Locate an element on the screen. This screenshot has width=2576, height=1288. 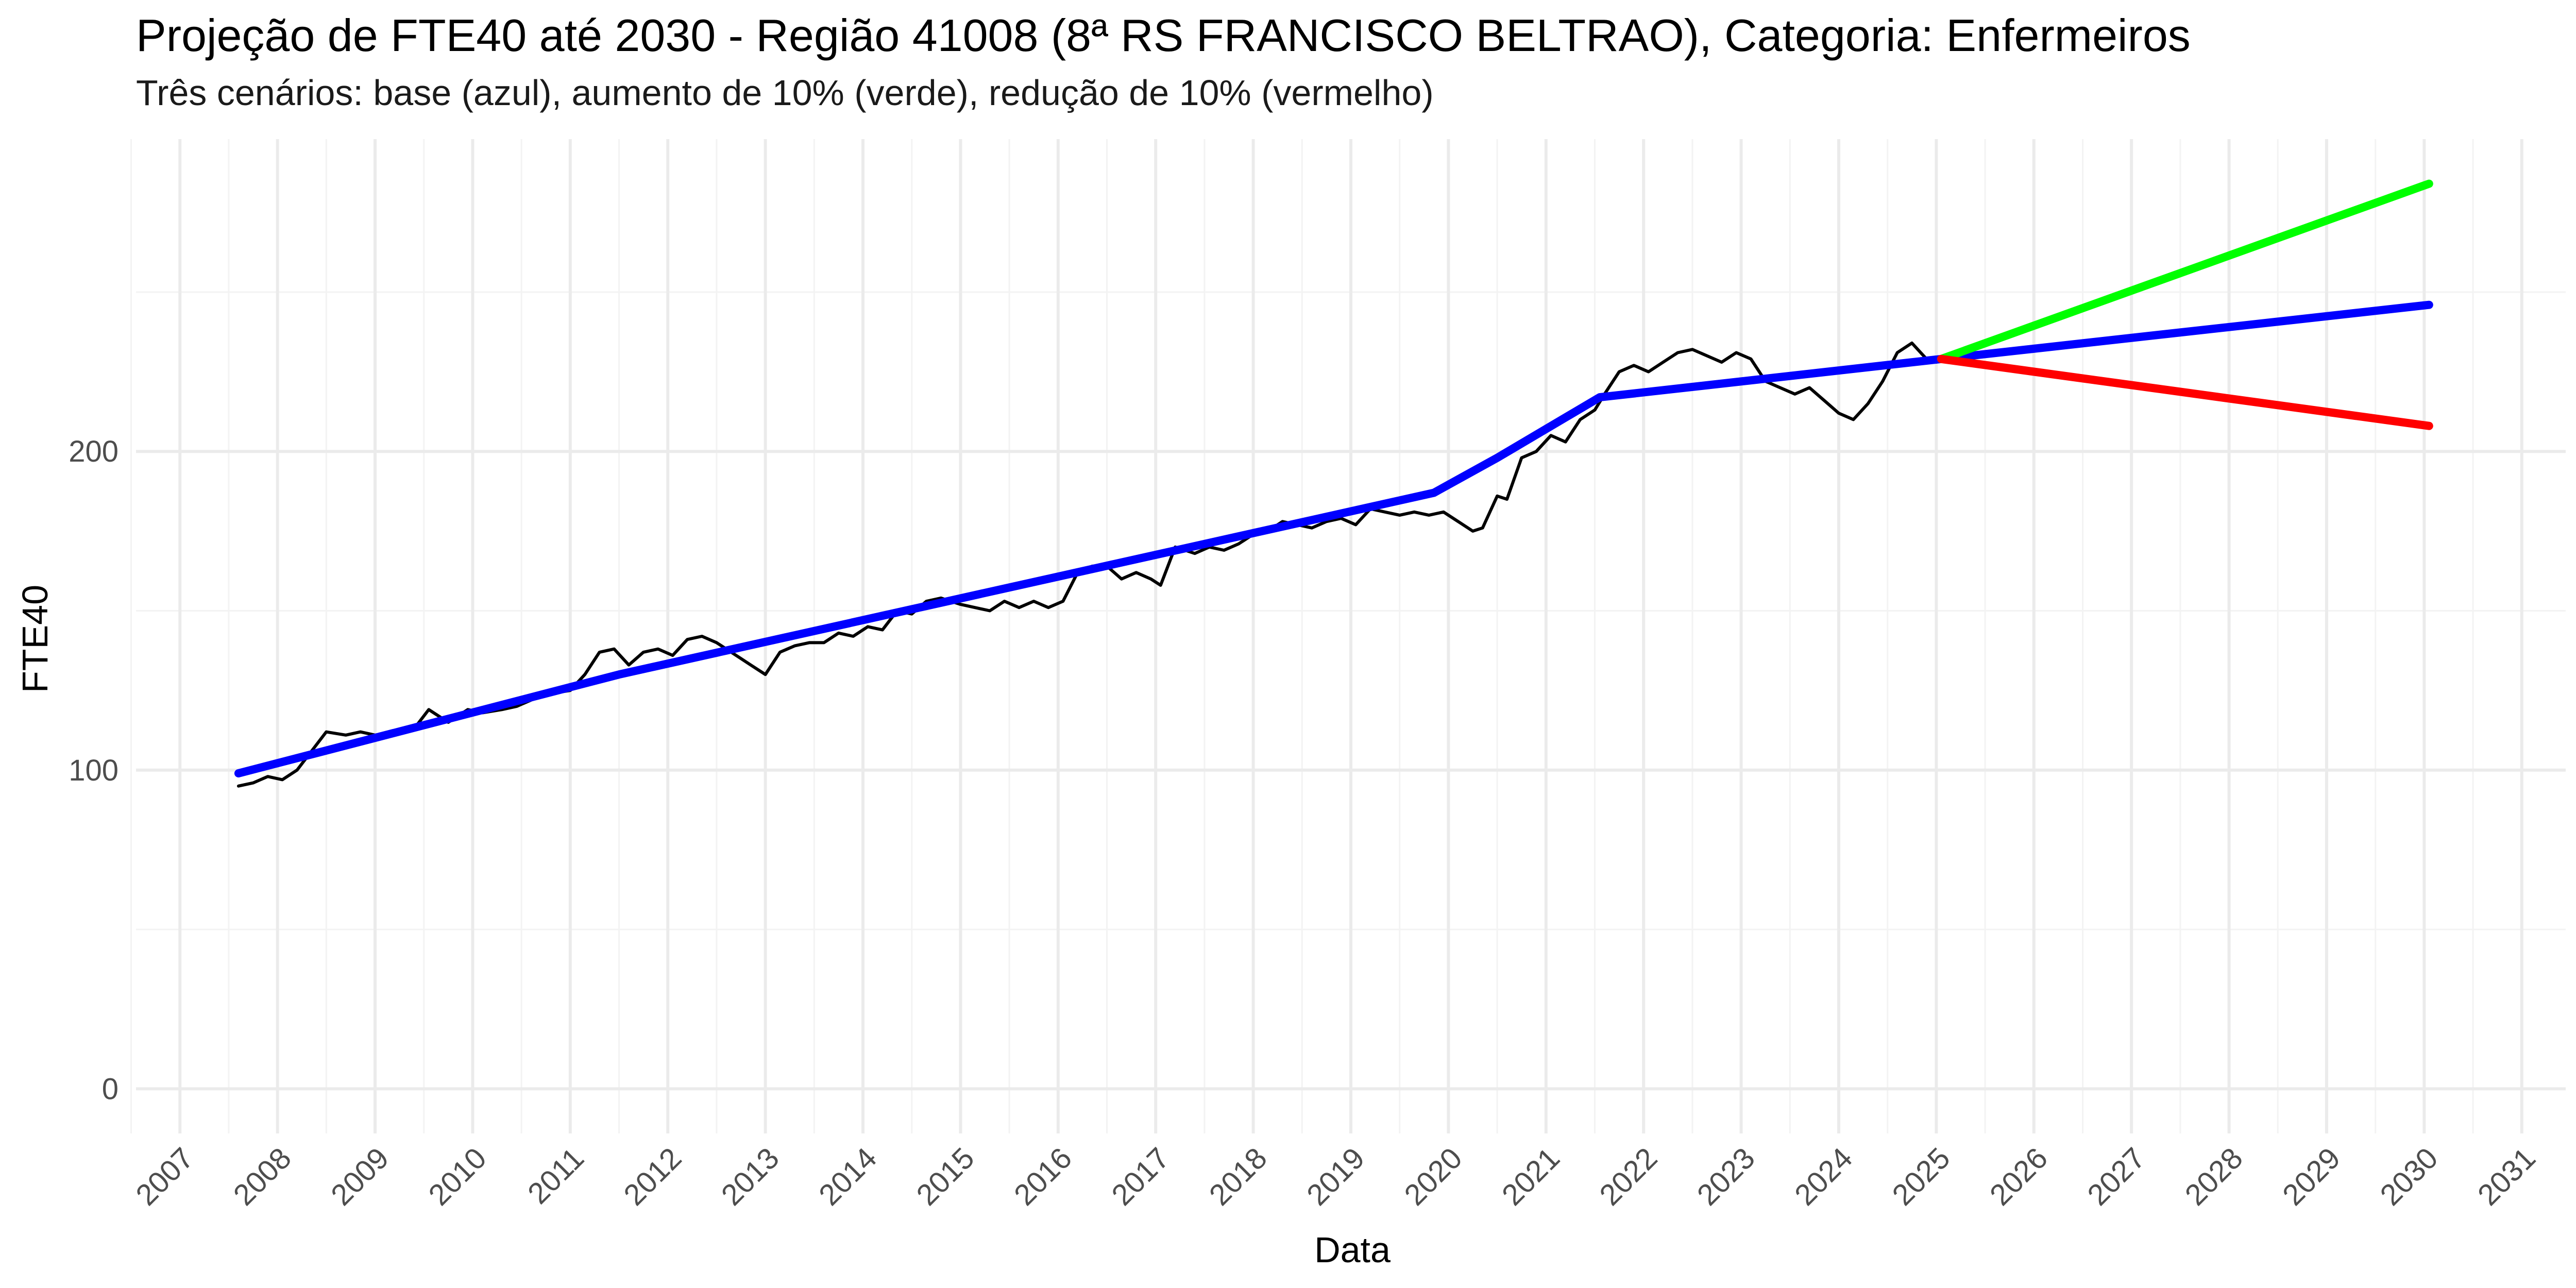
y-tick-label: 100 is located at coordinates (93, 770).